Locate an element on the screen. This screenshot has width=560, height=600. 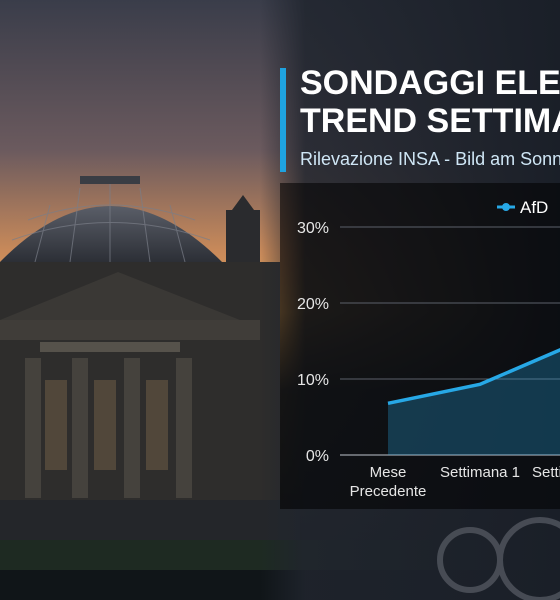
chart-subtitle: Rilevazione INSA - Bild am Sonntag is located at coordinates (430, 159).